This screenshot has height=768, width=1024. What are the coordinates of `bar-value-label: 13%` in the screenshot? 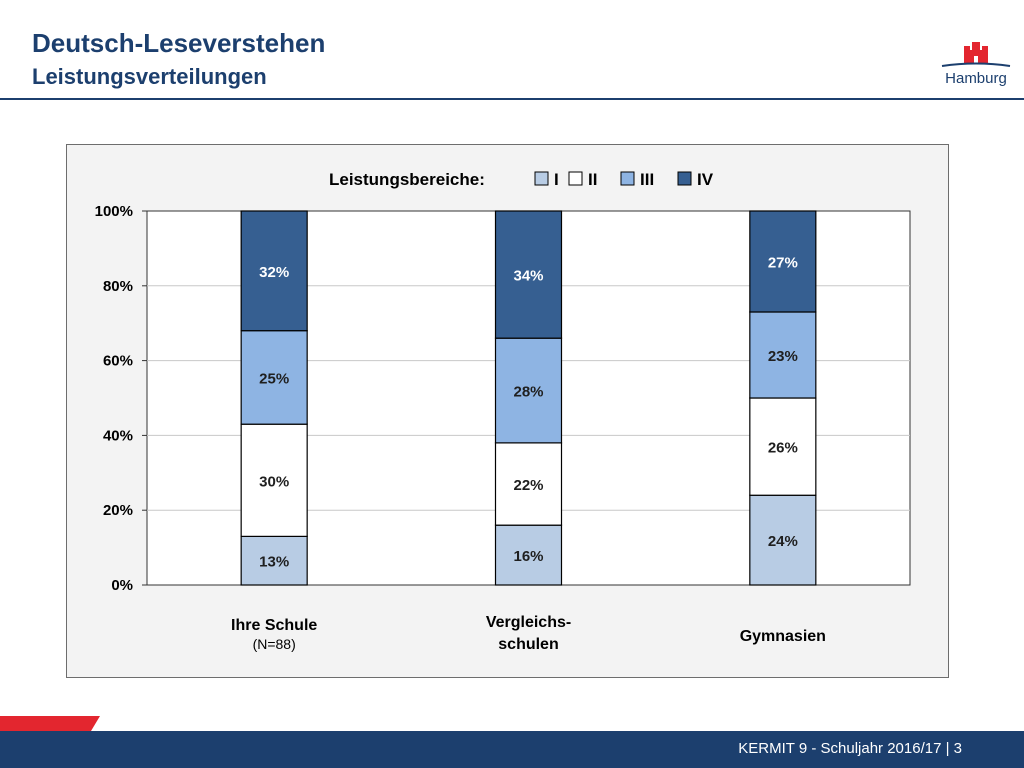 It's located at (274, 562).